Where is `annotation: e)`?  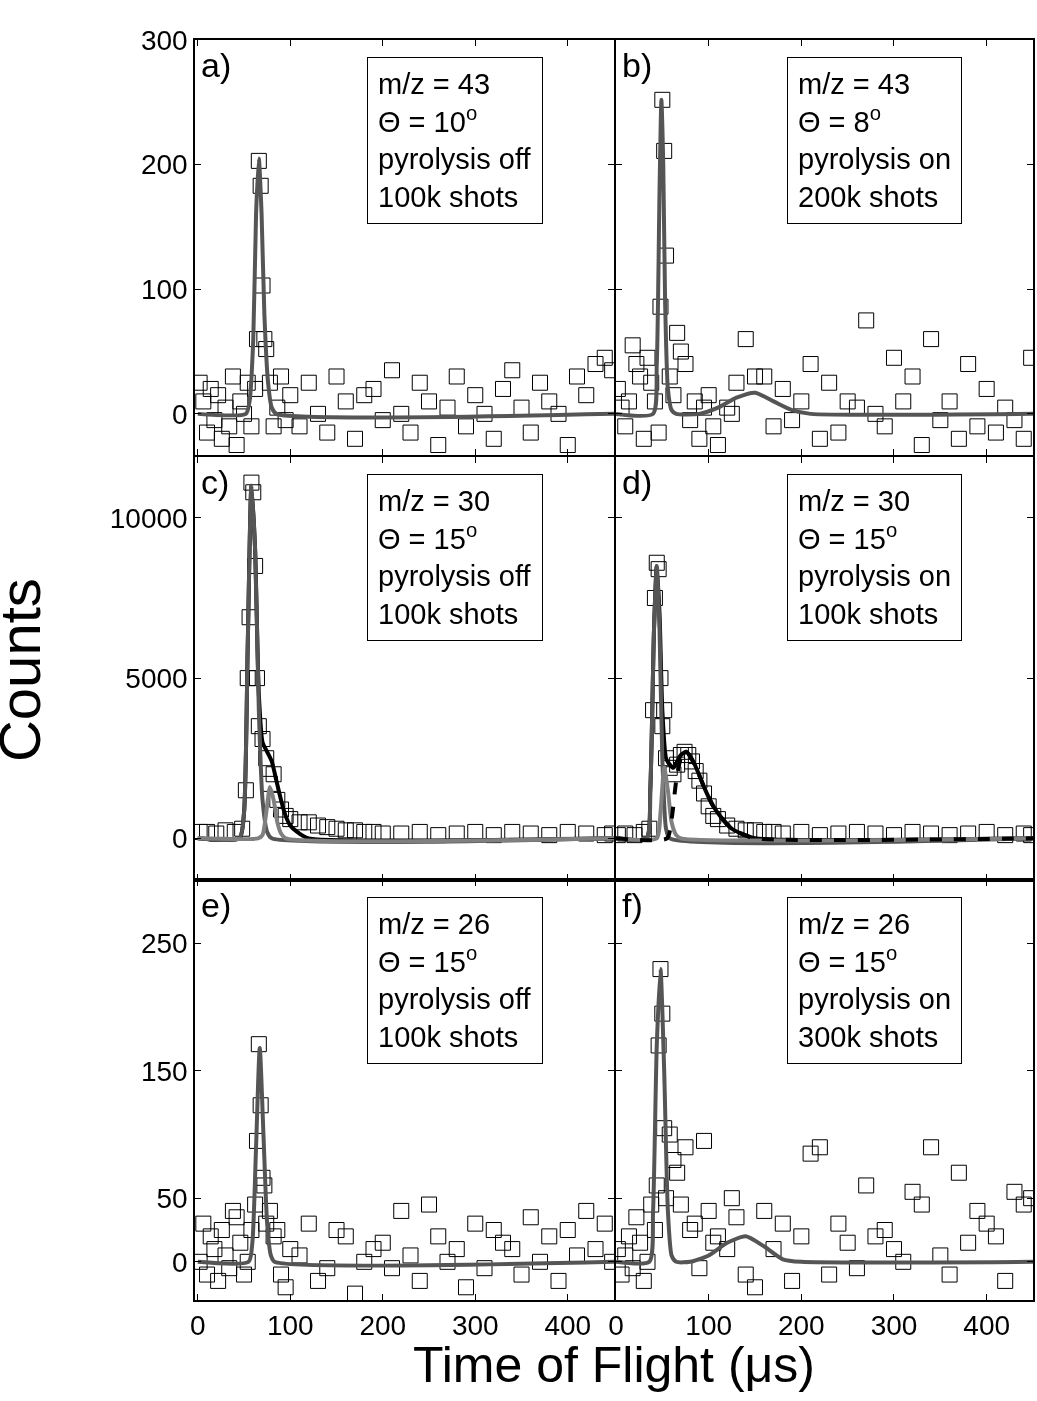
annotation: e) is located at coordinates (216, 905).